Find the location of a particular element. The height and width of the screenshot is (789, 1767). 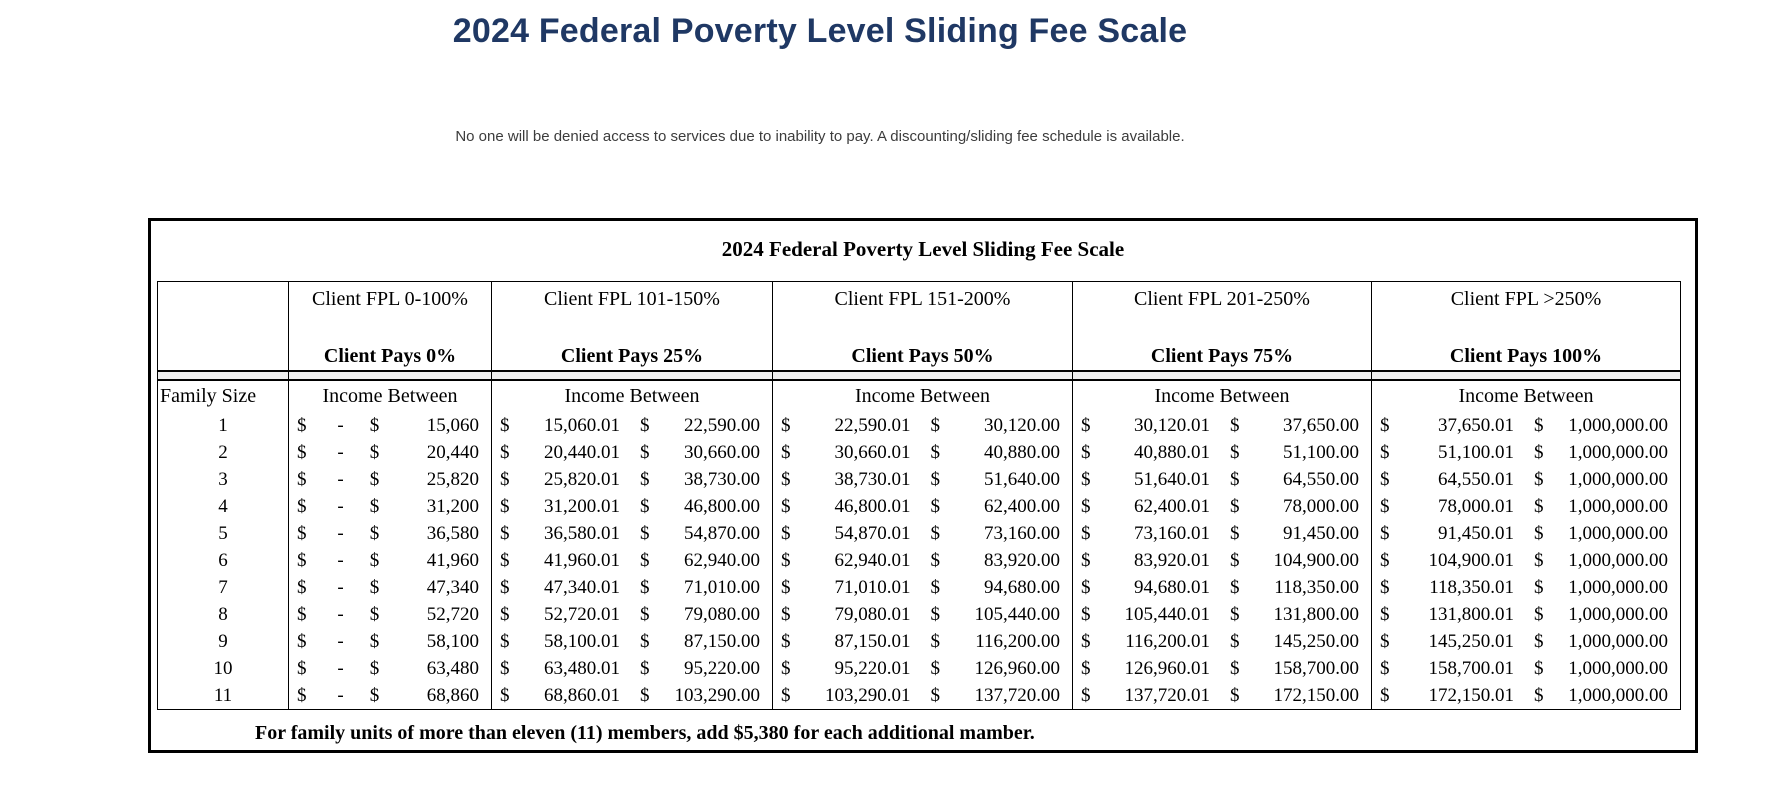

client-pays-label: Client Pays 25% is located at coordinates (632, 356).